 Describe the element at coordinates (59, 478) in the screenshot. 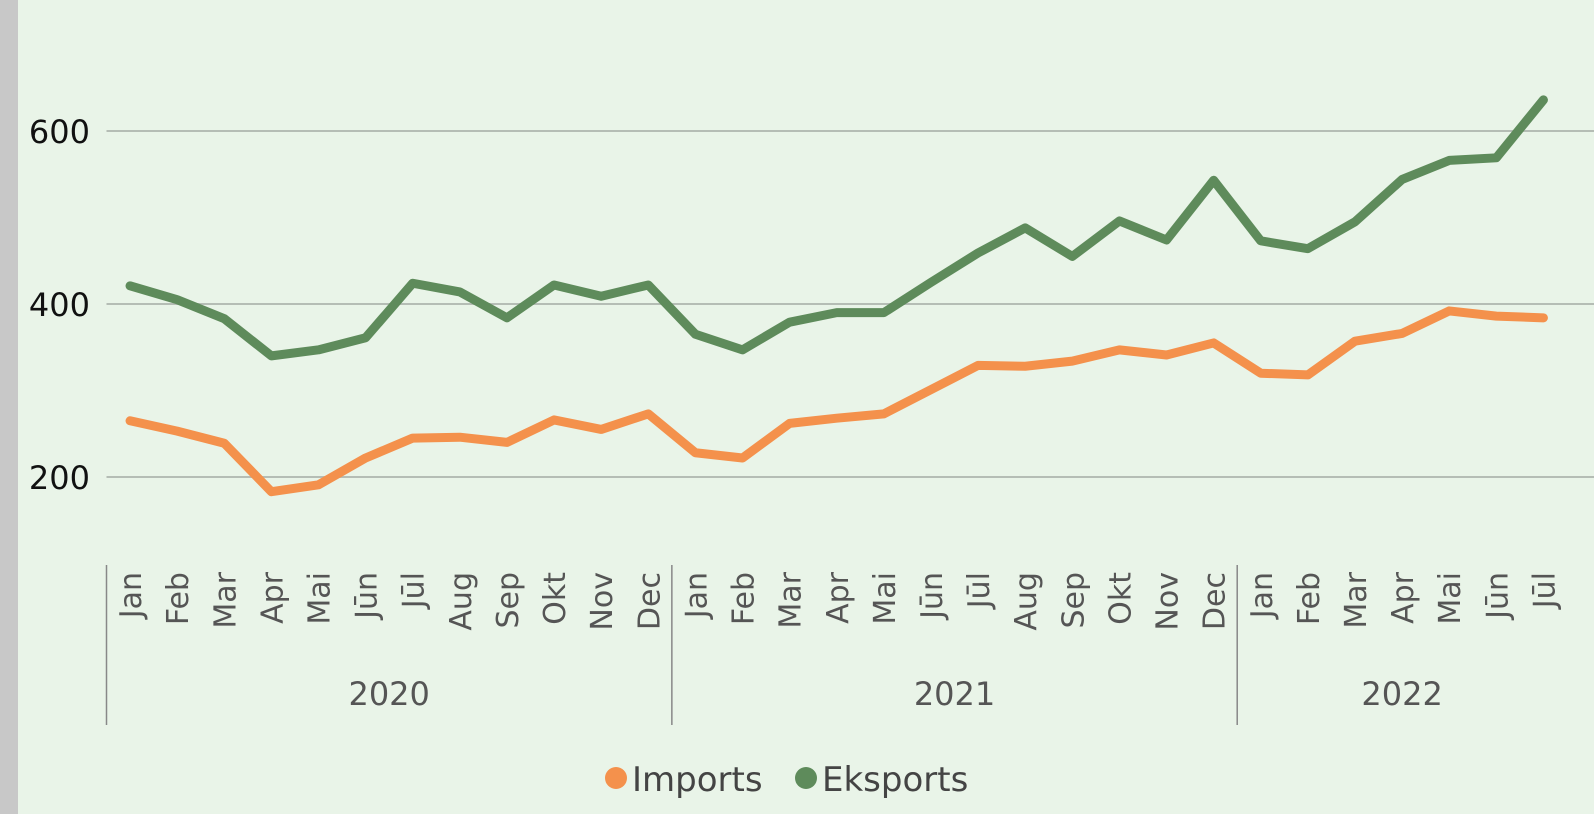

I see `y-tick-label: 200` at that location.